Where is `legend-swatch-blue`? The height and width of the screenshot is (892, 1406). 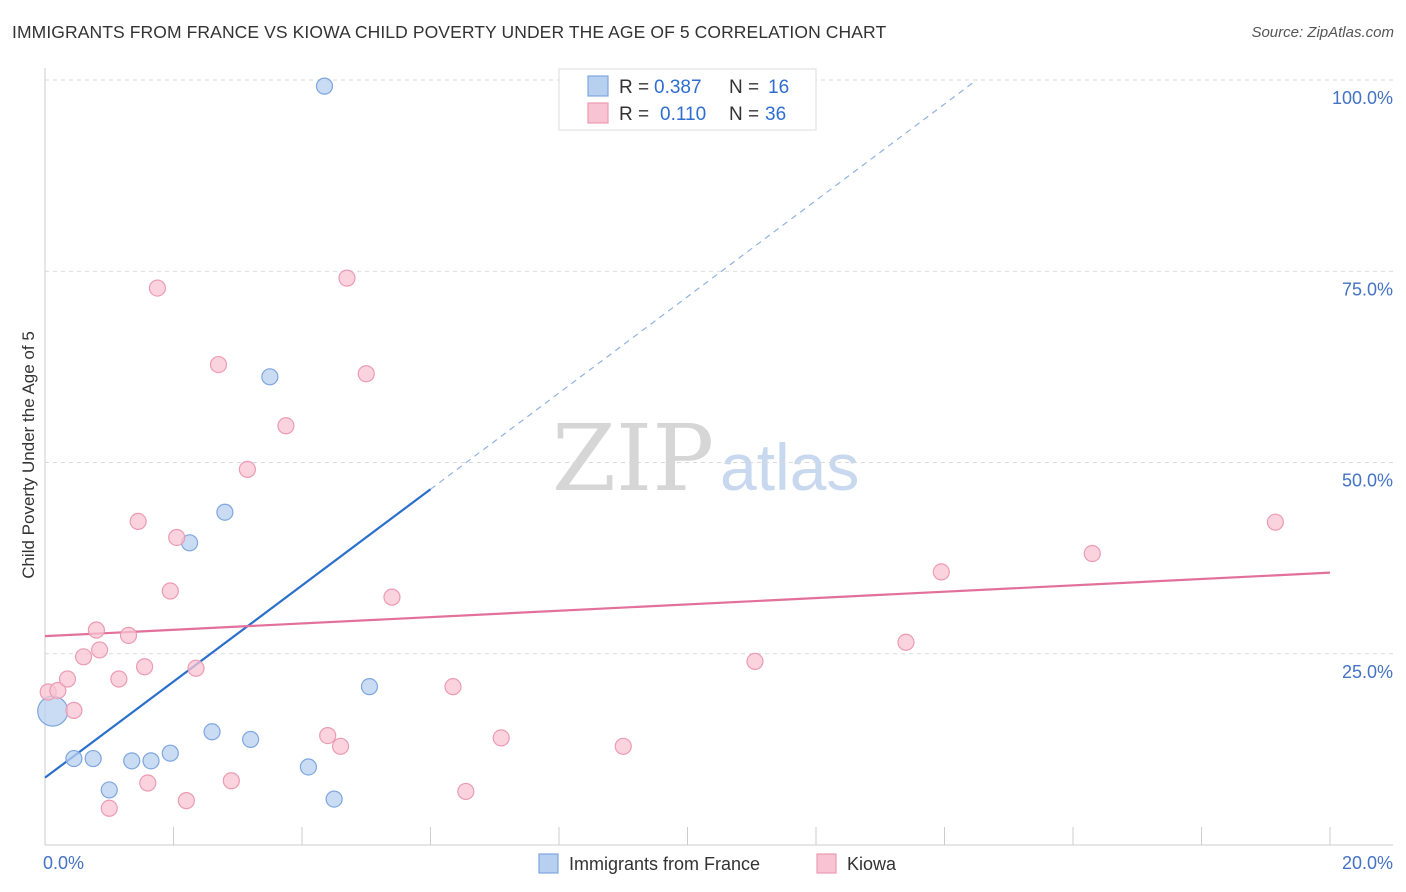 legend-swatch-blue is located at coordinates (598, 86).